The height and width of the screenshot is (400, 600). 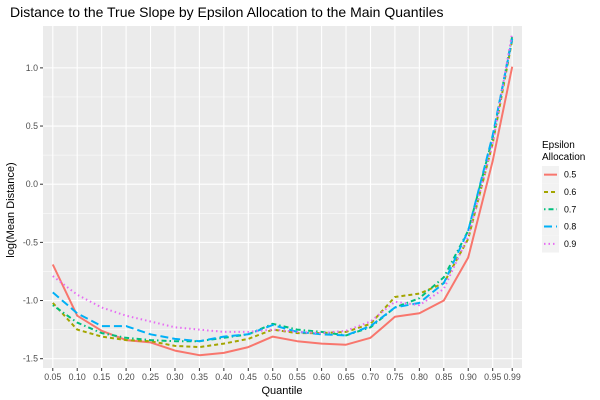 What do you see at coordinates (32, 184) in the screenshot?
I see `y-tick-label: 0.0` at bounding box center [32, 184].